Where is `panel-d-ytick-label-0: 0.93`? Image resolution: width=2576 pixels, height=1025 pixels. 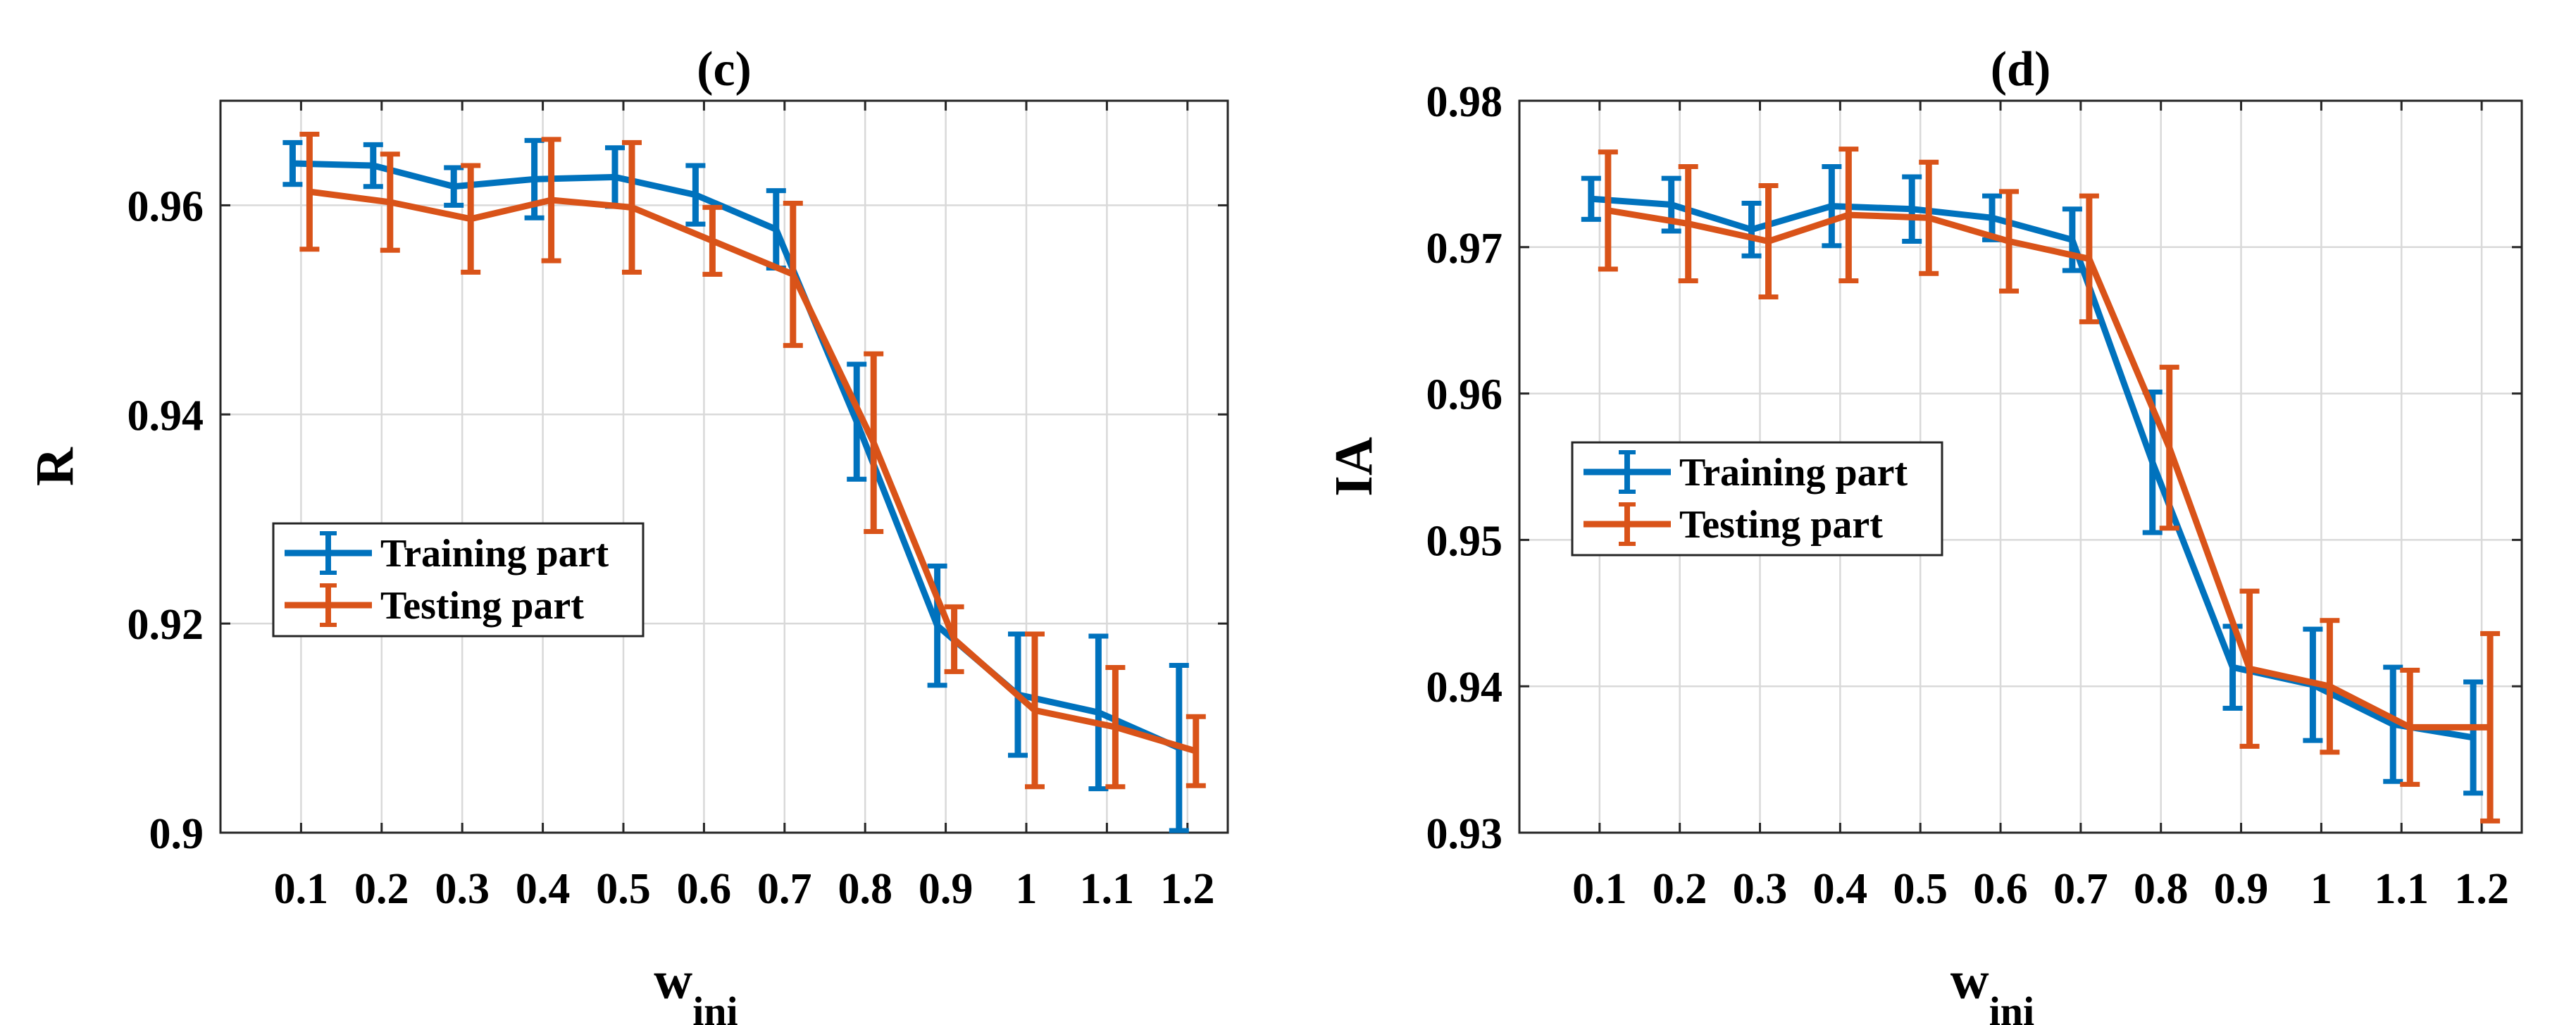
panel-d-ytick-label-0: 0.93 is located at coordinates (1464, 834).